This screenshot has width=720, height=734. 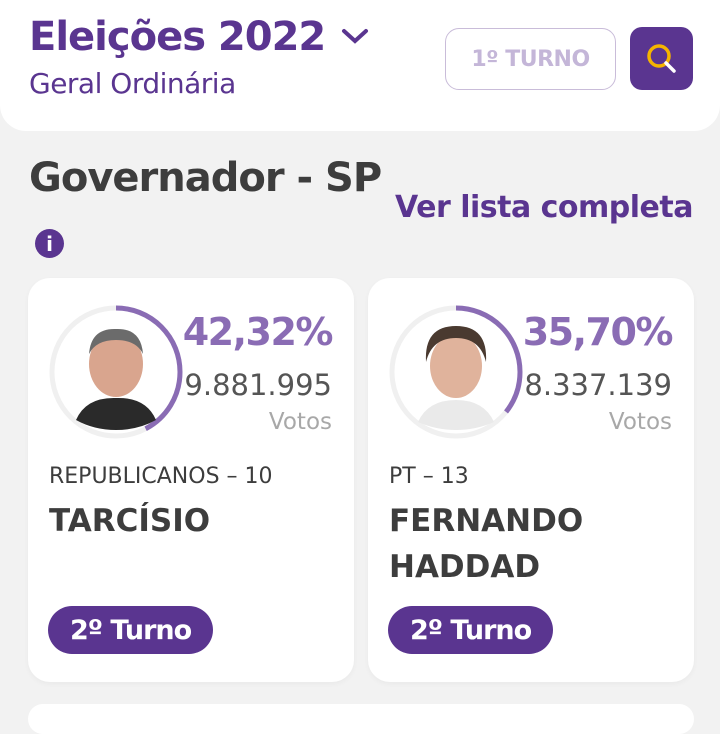 What do you see at coordinates (132, 83) in the screenshot?
I see `election-subtitle: Geral Ordinária` at bounding box center [132, 83].